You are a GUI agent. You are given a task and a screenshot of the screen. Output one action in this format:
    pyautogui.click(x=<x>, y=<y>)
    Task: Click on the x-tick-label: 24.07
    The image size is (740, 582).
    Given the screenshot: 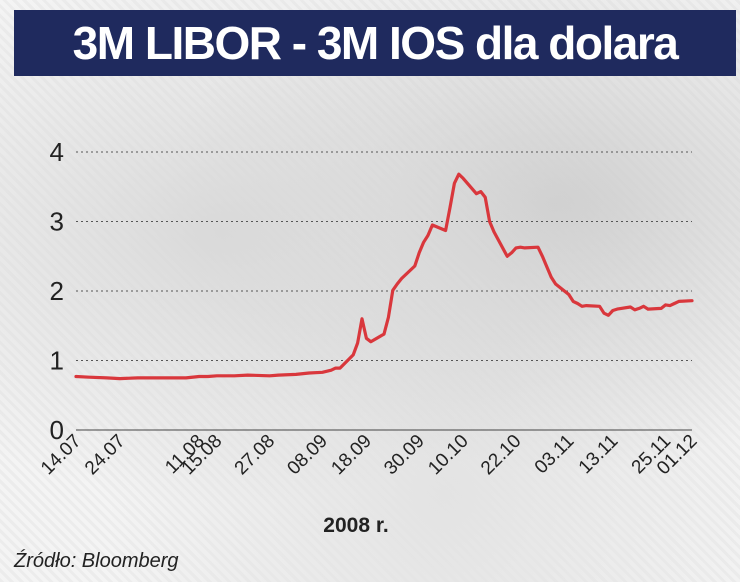 What is the action you would take?
    pyautogui.click(x=105, y=455)
    